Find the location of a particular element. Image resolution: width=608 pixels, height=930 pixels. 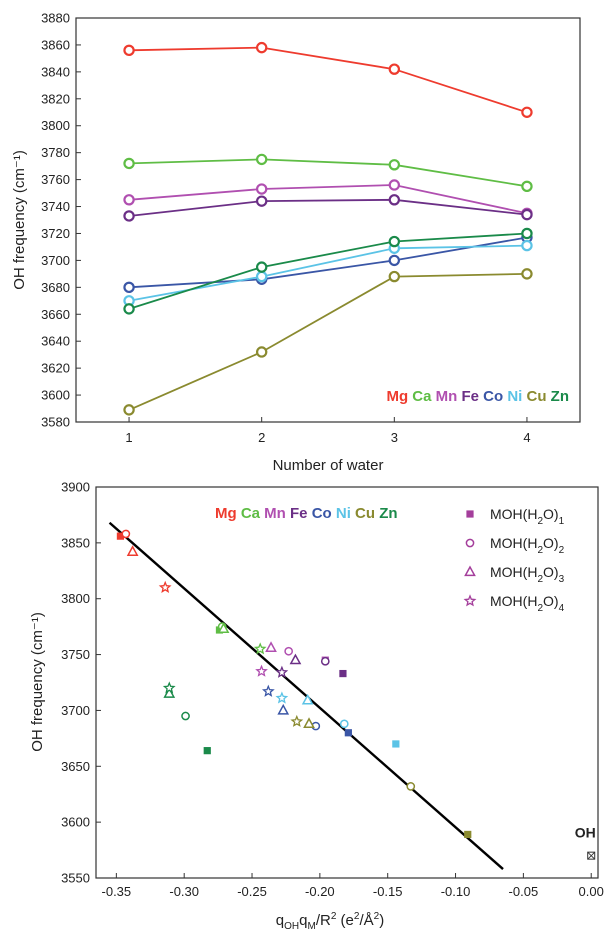

series-line-cu is located at coordinates (327, 342).